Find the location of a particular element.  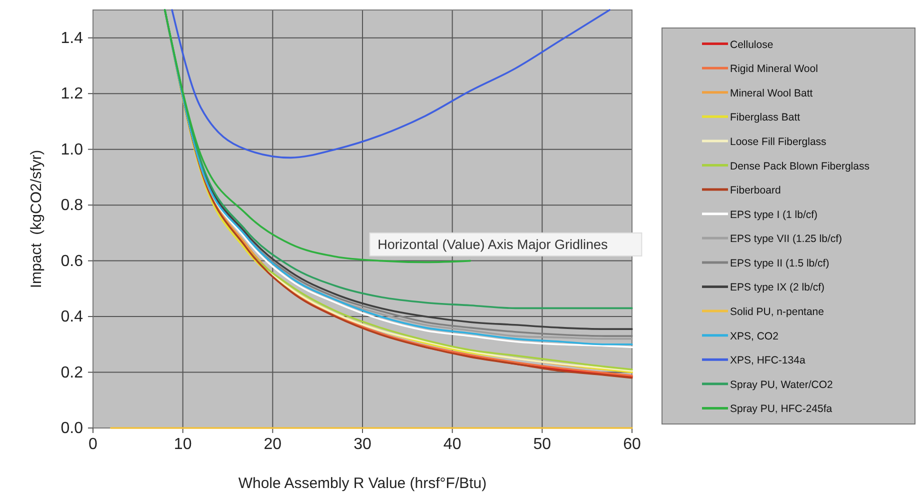

x-tick-label: 40 is located at coordinates (452, 444).